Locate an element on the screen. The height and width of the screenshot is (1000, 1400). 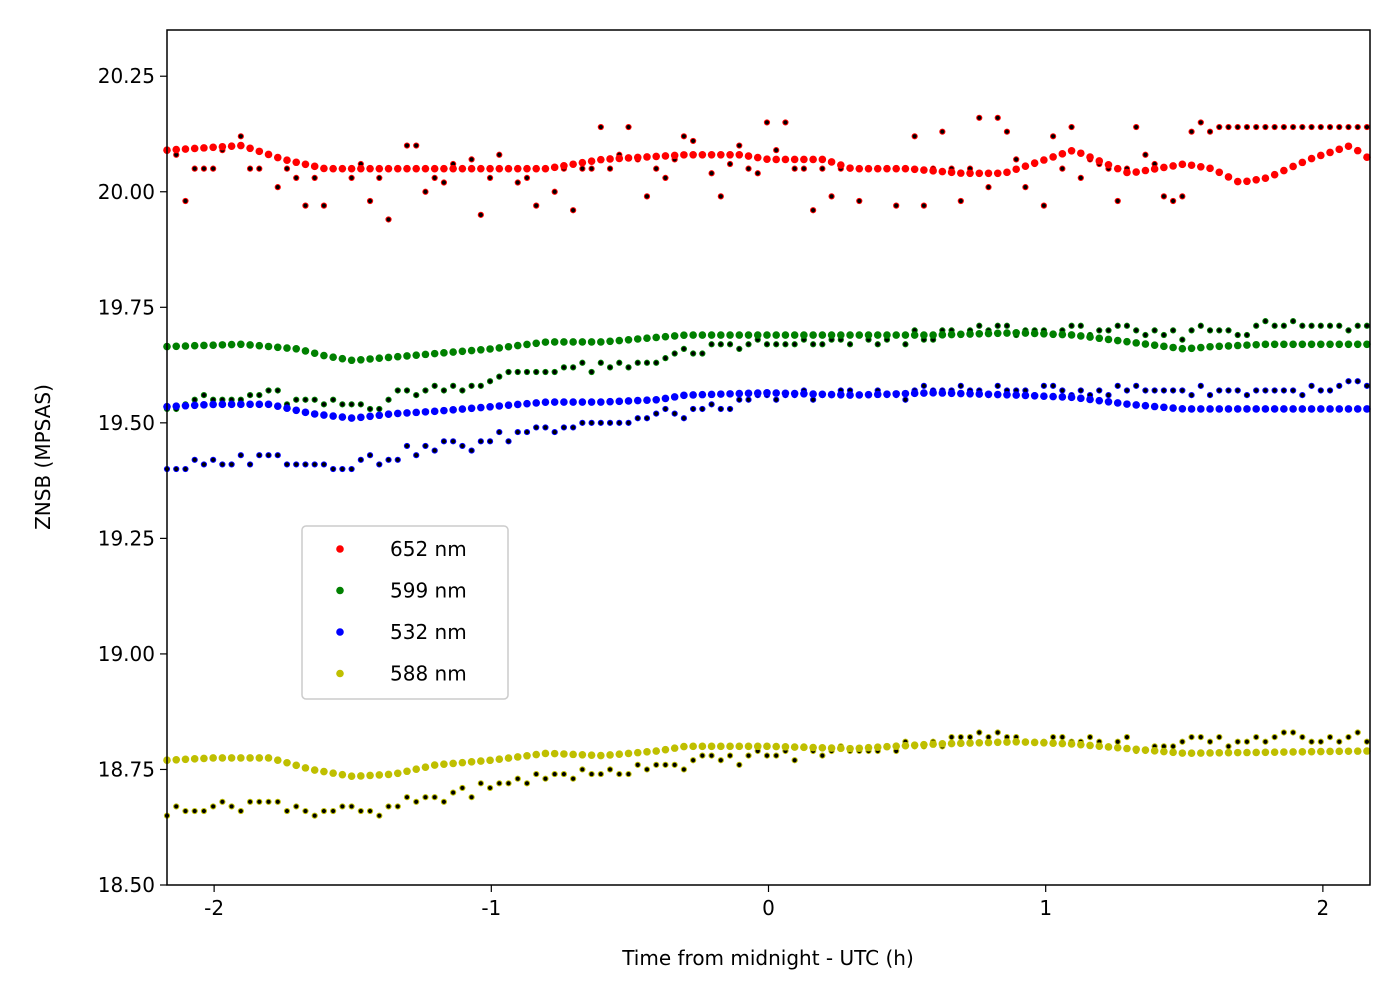
x-axis-label: Time from midnight - UTC (h) is located at coordinates (767, 958).